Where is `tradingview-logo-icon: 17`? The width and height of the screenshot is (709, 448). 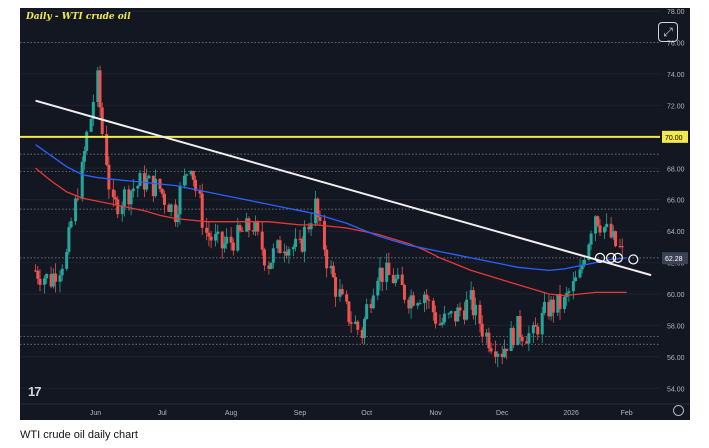 tradingview-logo-icon: 17 is located at coordinates (35, 391).